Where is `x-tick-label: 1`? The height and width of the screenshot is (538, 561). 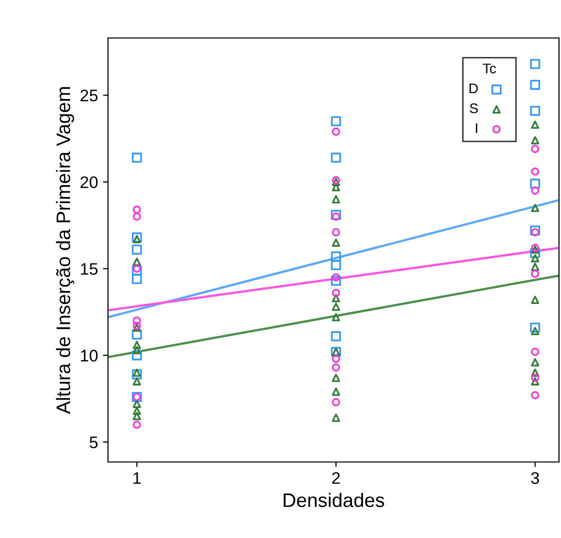 x-tick-label: 1 is located at coordinates (137, 478).